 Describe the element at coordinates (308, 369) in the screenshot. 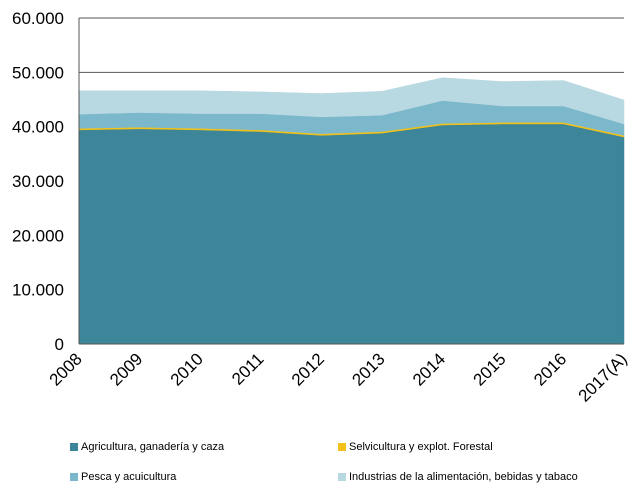

I see `x-tick-label: 2012` at that location.